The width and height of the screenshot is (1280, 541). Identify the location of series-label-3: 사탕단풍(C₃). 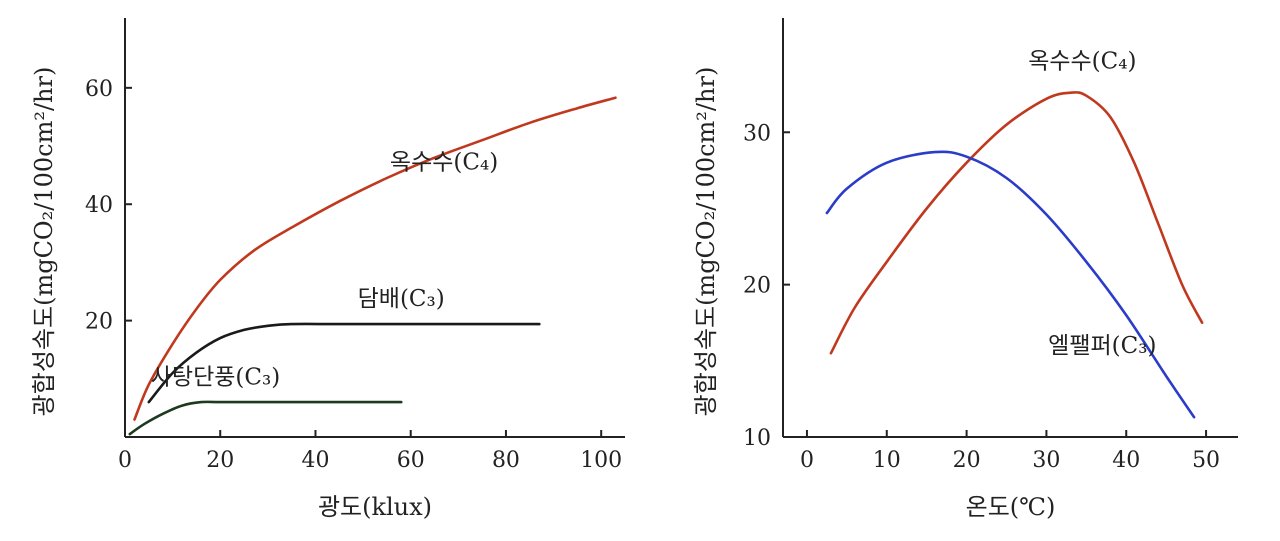
(215, 378).